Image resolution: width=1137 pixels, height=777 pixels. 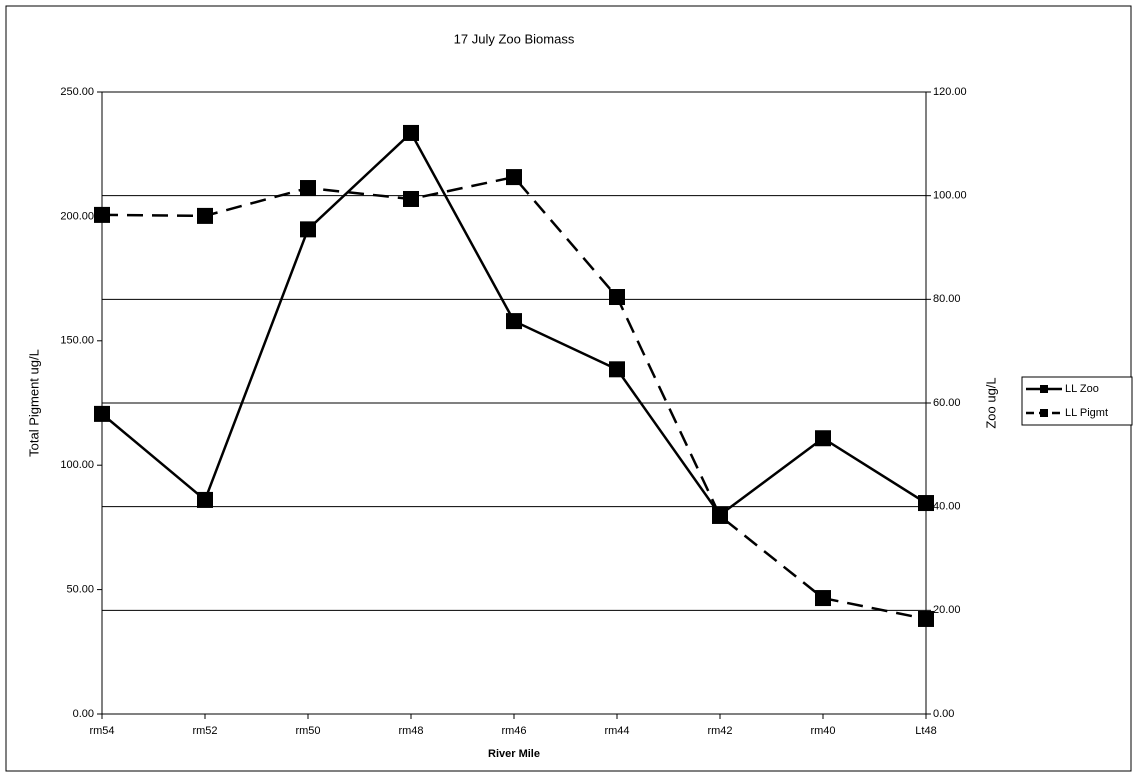 What do you see at coordinates (77, 92) in the screenshot?
I see `y-tick-label: 250.00` at bounding box center [77, 92].